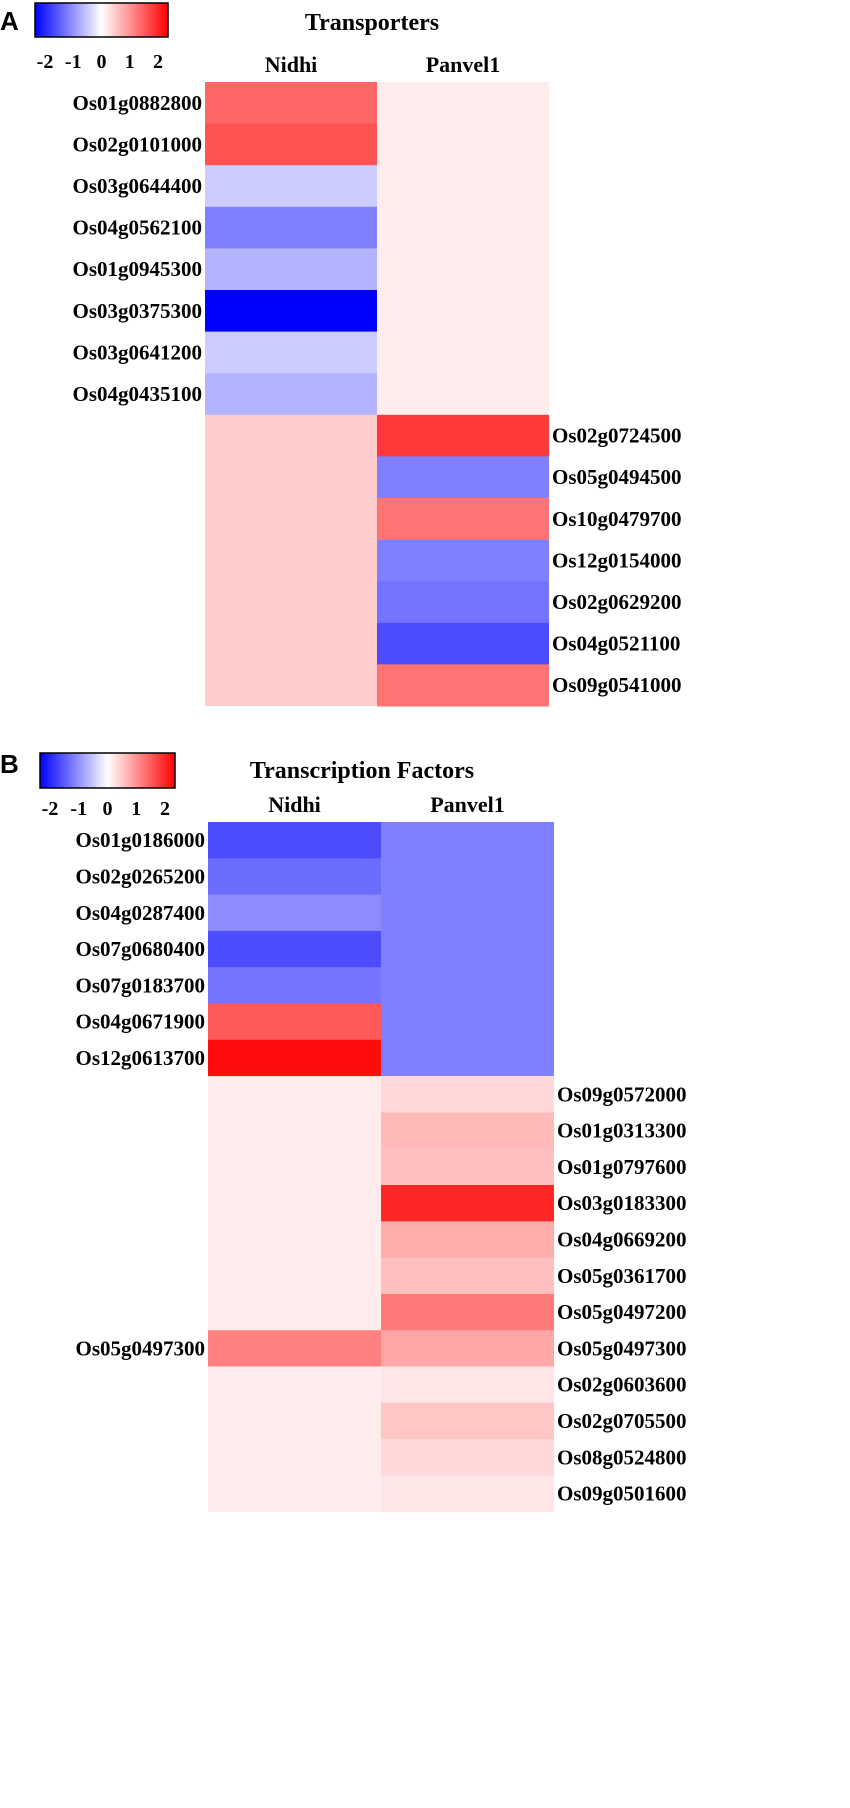 This screenshot has width=850, height=1808. Describe the element at coordinates (622, 1348) in the screenshot. I see `row-label-right: Os05g0497300` at that location.